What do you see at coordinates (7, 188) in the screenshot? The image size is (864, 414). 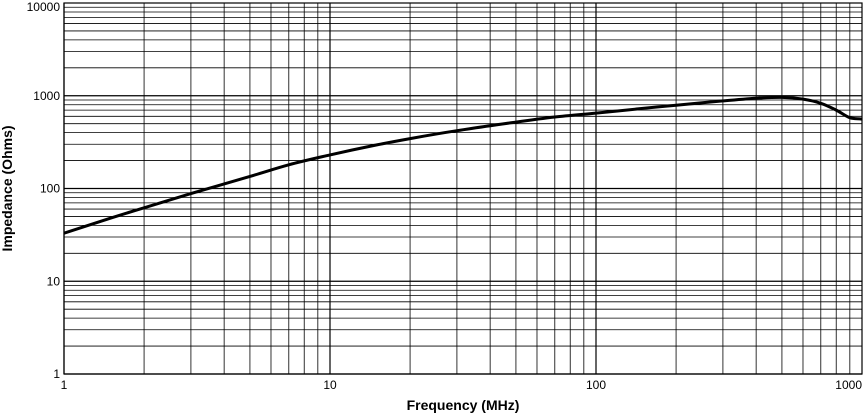 I see `y-axis-title: Impedance (Ohms)` at bounding box center [7, 188].